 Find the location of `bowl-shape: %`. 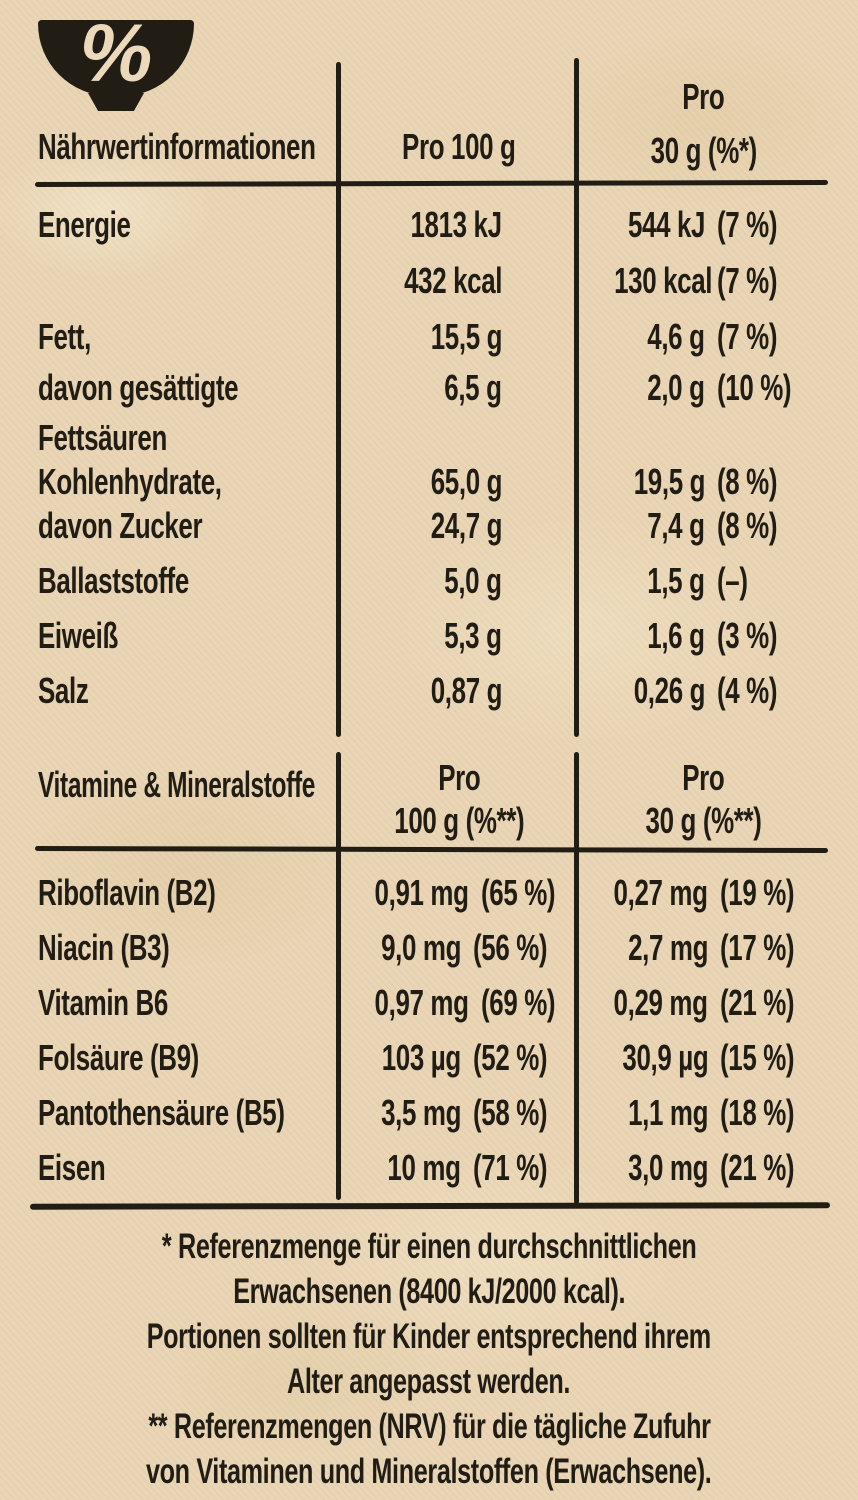

bowl-shape: % is located at coordinates (116, 53).